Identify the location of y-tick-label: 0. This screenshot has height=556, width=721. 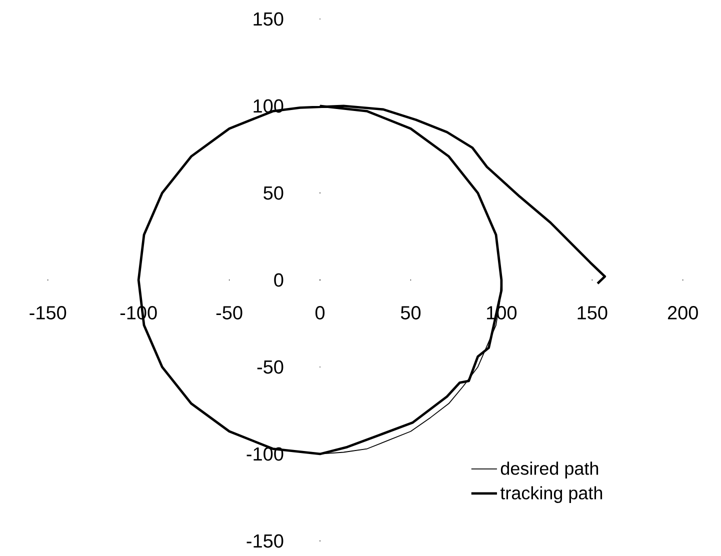
(279, 280).